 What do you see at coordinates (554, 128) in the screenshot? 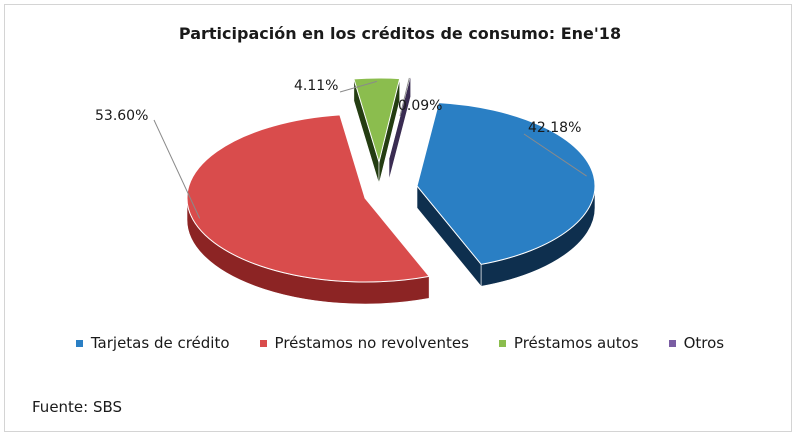
I see `data-label: 42.18%` at bounding box center [554, 128].